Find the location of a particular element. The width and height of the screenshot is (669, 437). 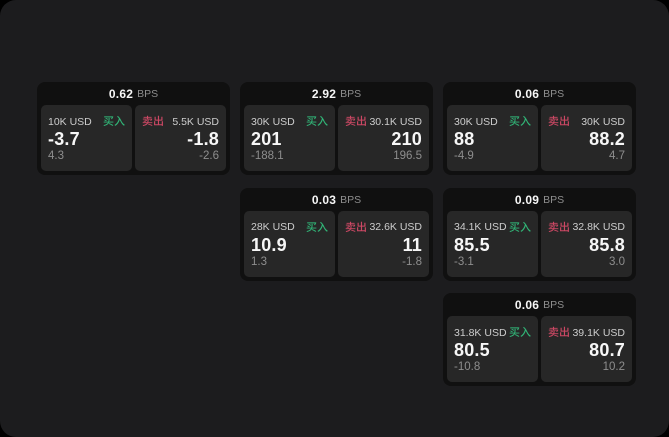

buy-sub-value: -3.1 is located at coordinates (464, 260).